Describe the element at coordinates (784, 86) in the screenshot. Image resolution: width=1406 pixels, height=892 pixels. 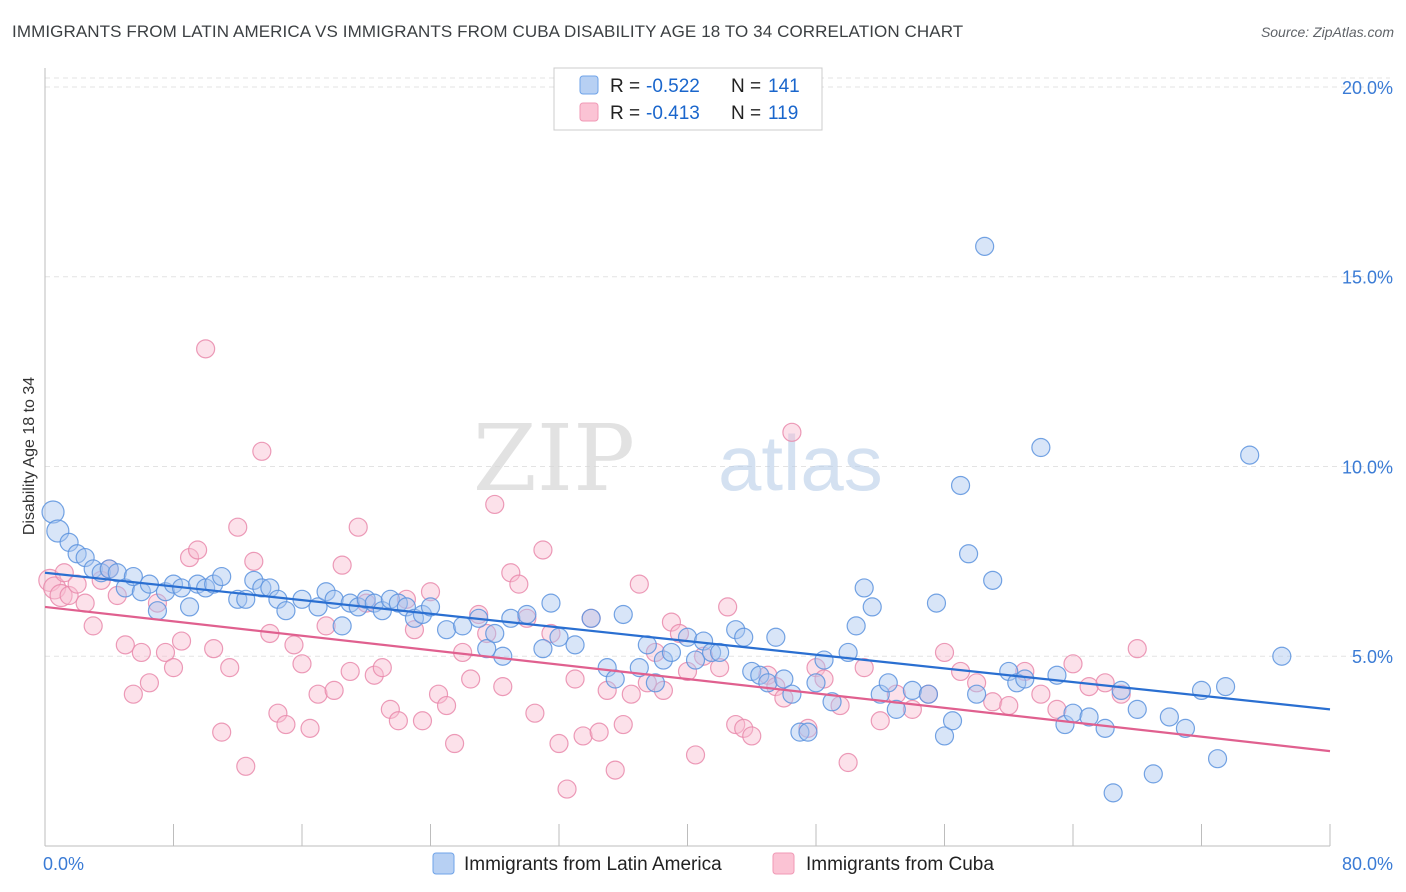
I see `stat-n-value: 141` at that location.